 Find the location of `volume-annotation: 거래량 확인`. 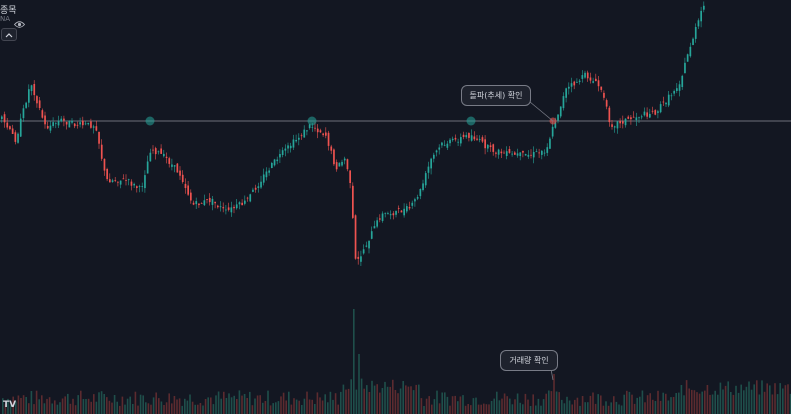

volume-annotation: 거래량 확인 is located at coordinates (529, 360).